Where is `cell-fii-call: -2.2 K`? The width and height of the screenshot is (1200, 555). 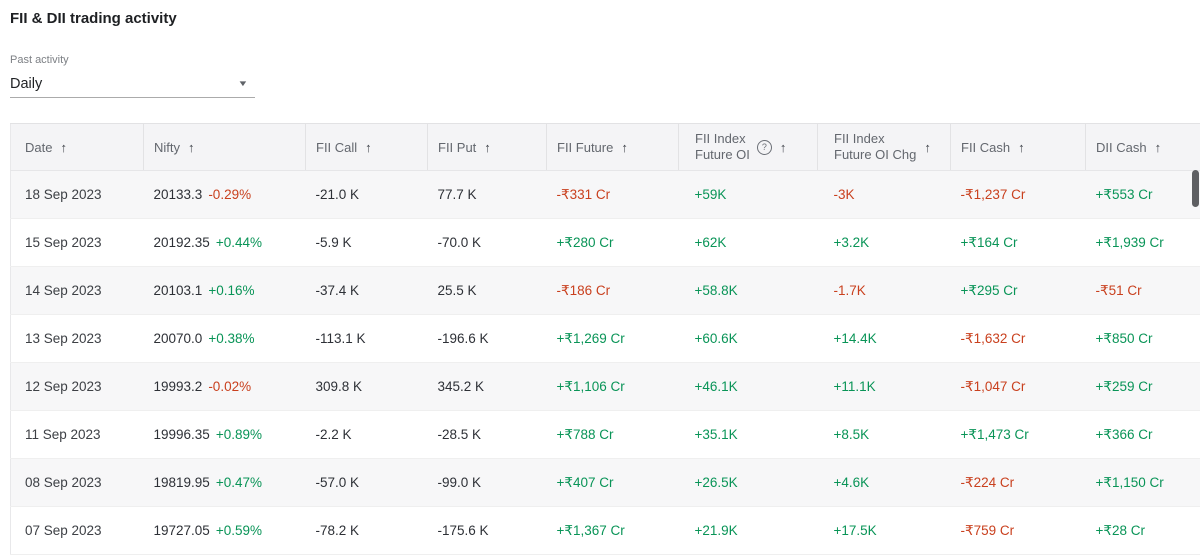
cell-fii-call: -2.2 K is located at coordinates (367, 435).